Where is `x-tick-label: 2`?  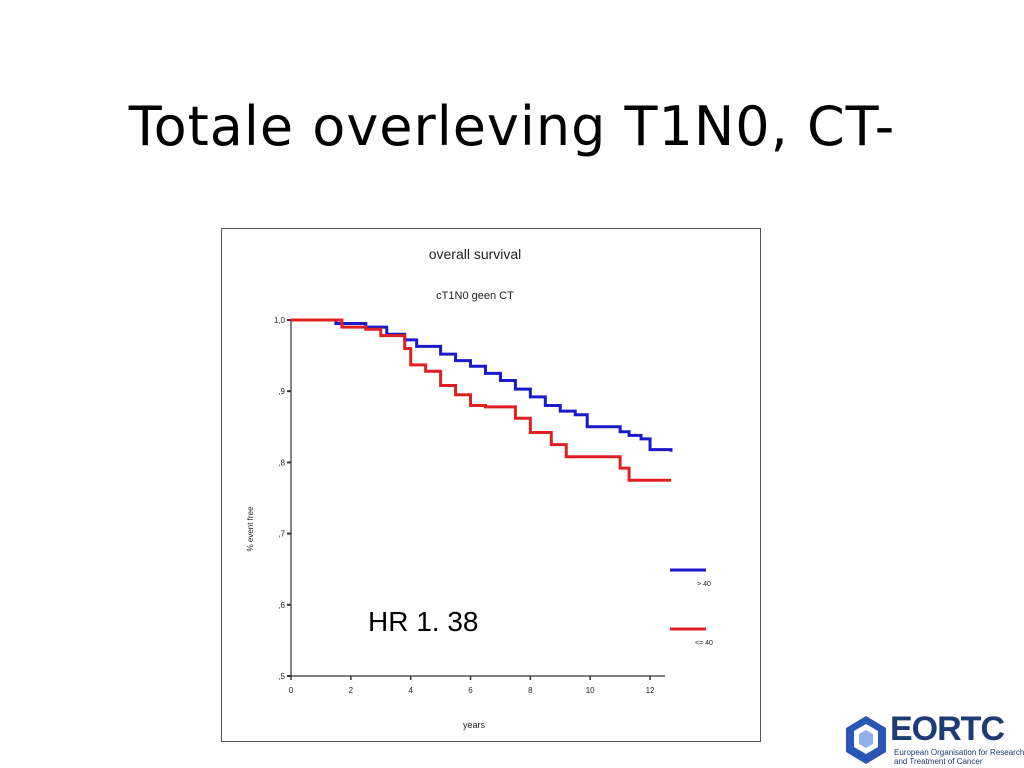 x-tick-label: 2 is located at coordinates (351, 690).